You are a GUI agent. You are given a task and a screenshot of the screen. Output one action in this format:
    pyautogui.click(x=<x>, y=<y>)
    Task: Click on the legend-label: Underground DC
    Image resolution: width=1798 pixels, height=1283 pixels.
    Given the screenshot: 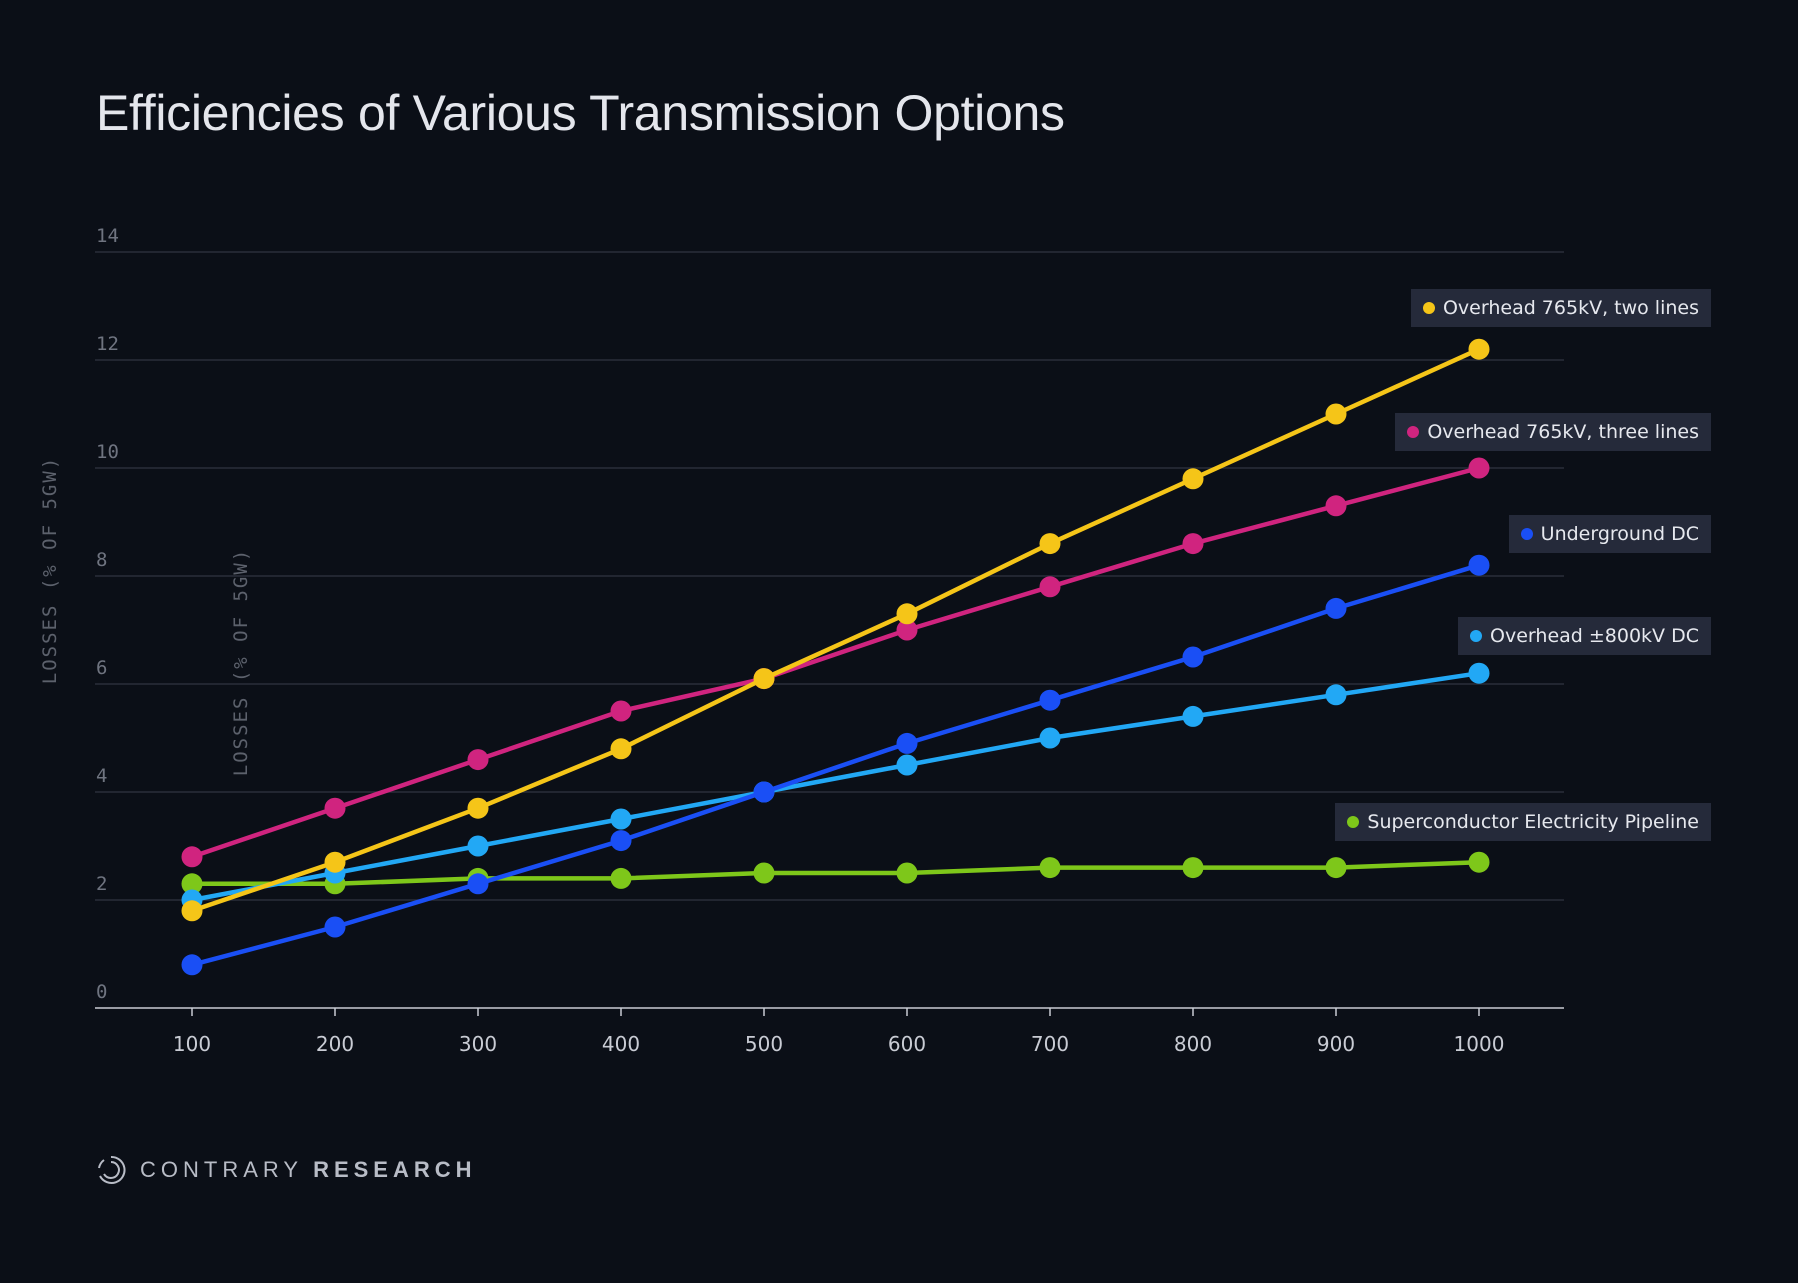 What is the action you would take?
    pyautogui.click(x=1619, y=534)
    